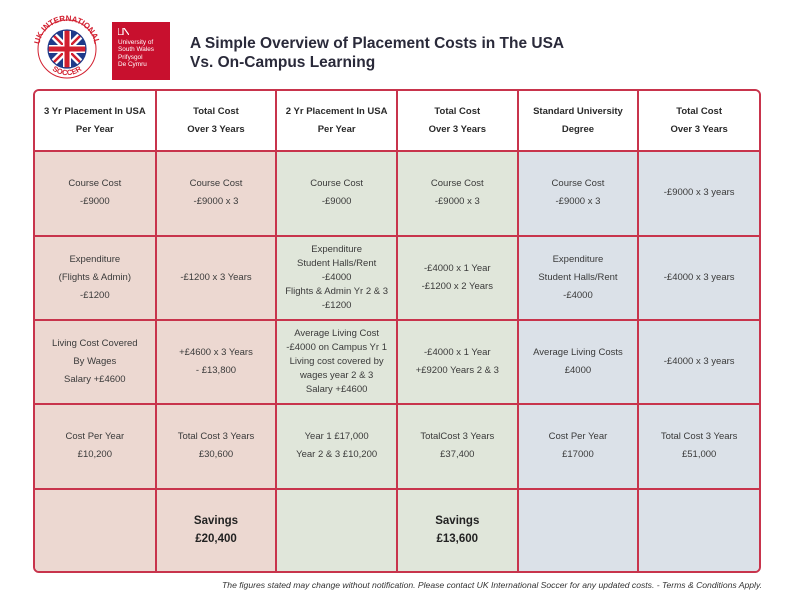  What do you see at coordinates (578, 371) in the screenshot?
I see `cell-line: £4000` at bounding box center [578, 371].